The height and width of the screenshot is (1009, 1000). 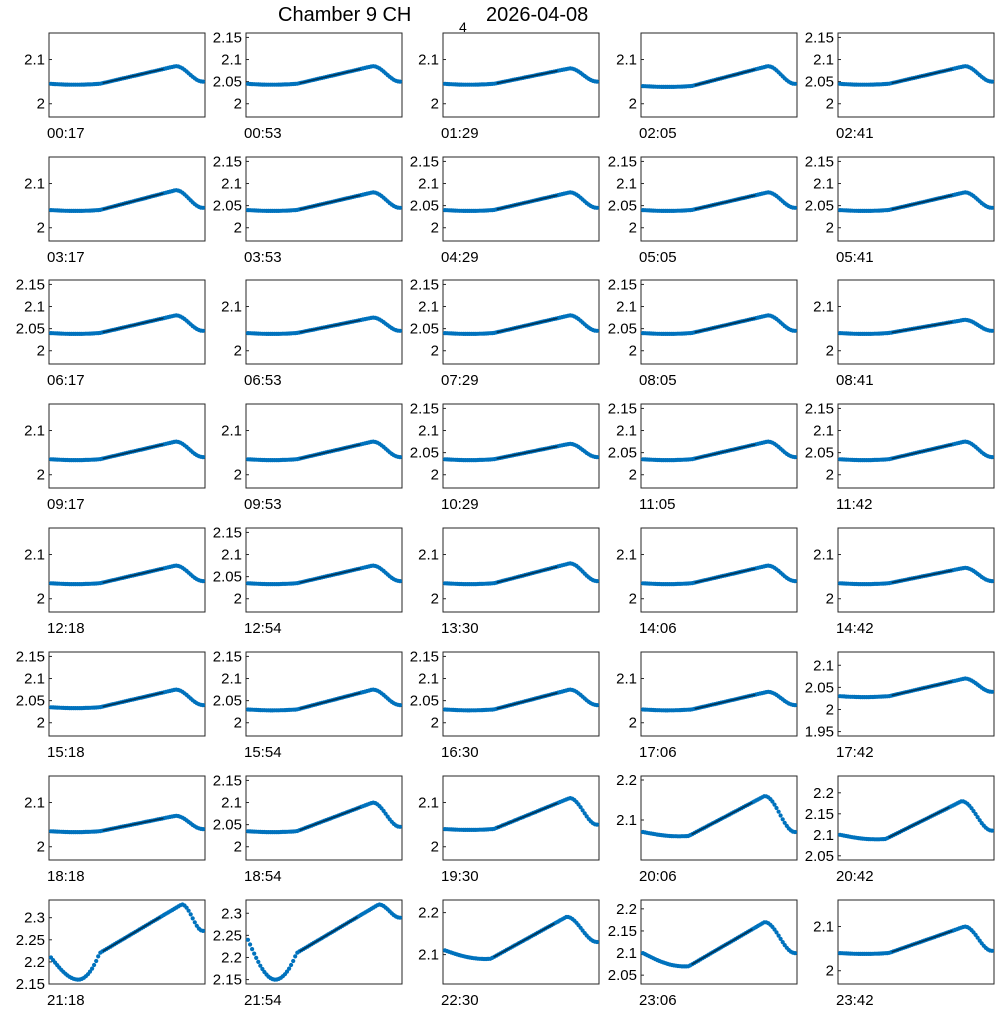 I want to click on title-text: Chamber 9 CH, so click(x=344, y=15).